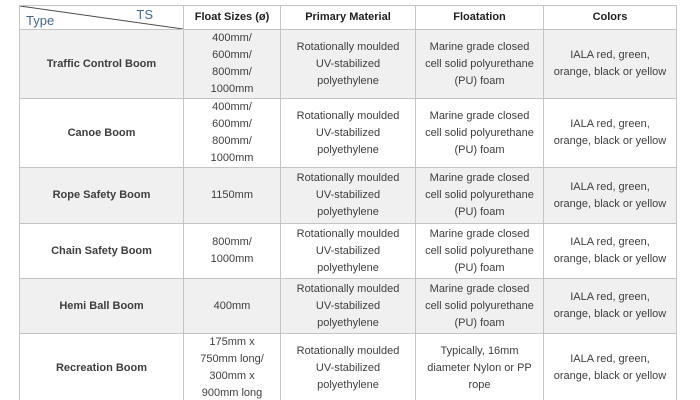 The width and height of the screenshot is (700, 400). I want to click on type-cell: Chain Safety Boom, so click(101, 251).